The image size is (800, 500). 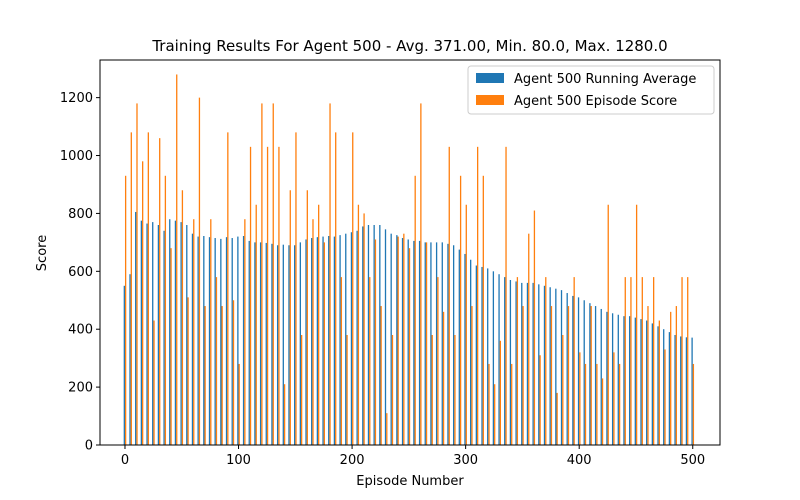 What do you see at coordinates (490, 78) in the screenshot?
I see `legend-swatch` at bounding box center [490, 78].